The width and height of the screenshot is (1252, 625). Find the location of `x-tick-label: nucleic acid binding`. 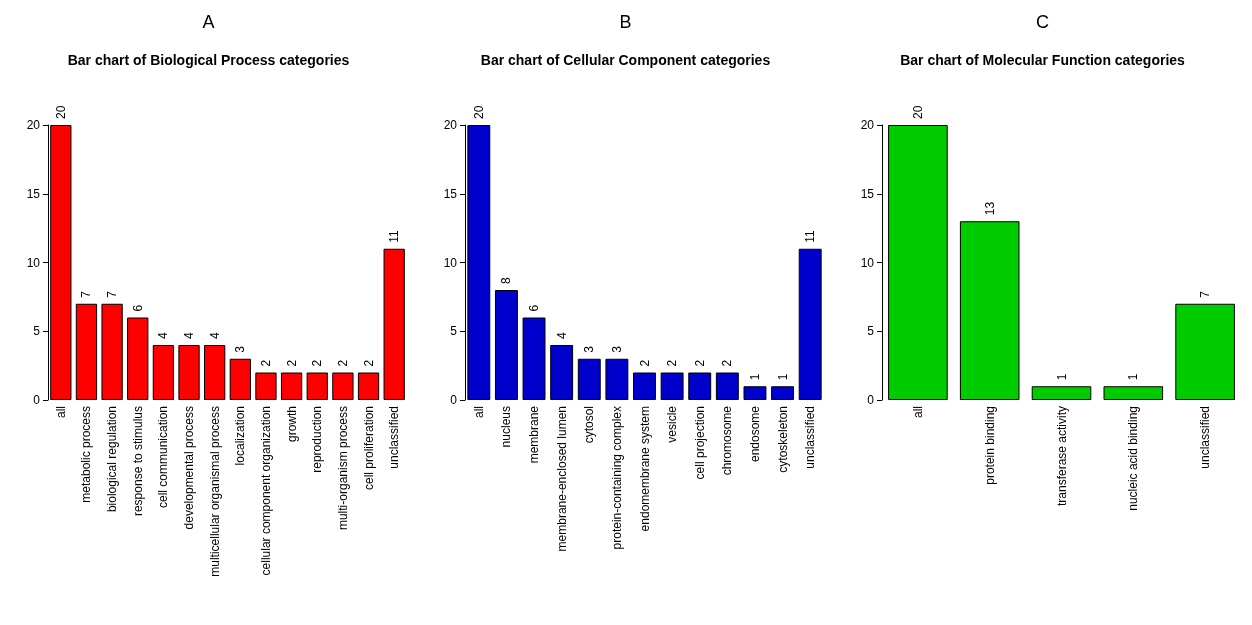

x-tick-label: nucleic acid binding is located at coordinates (1133, 458).